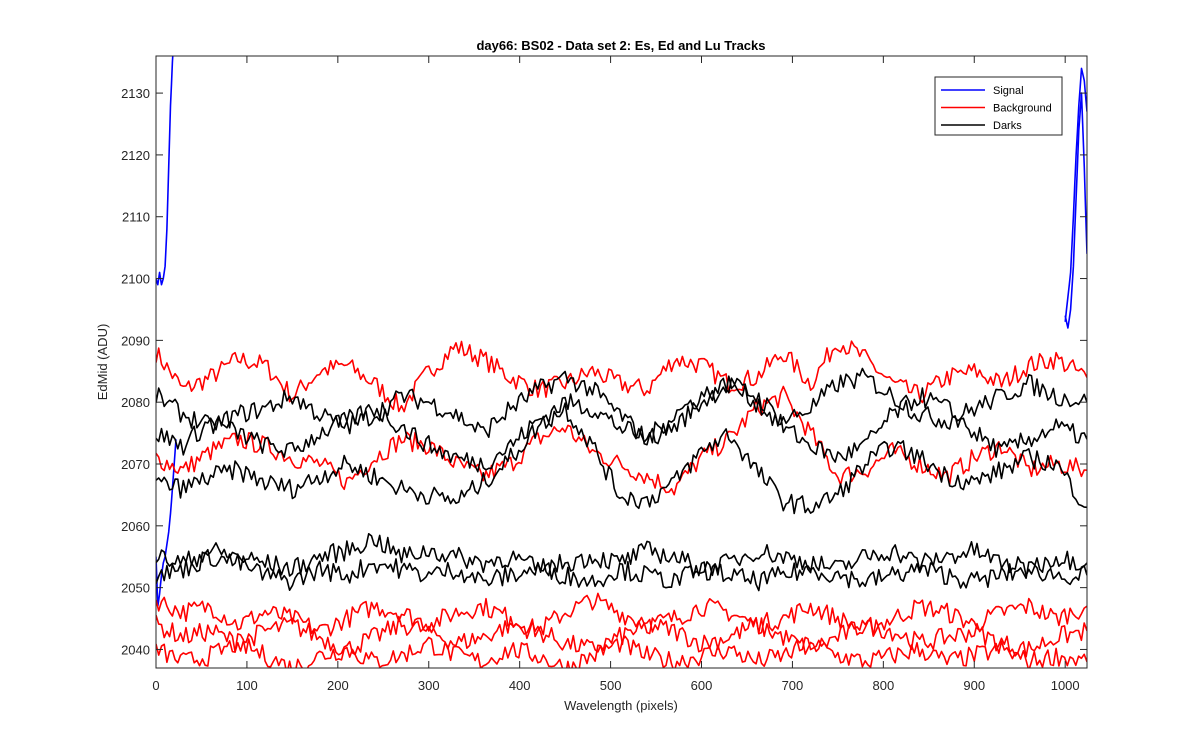 The image size is (1200, 755). I want to click on x-tick-label: 700, so click(793, 685).